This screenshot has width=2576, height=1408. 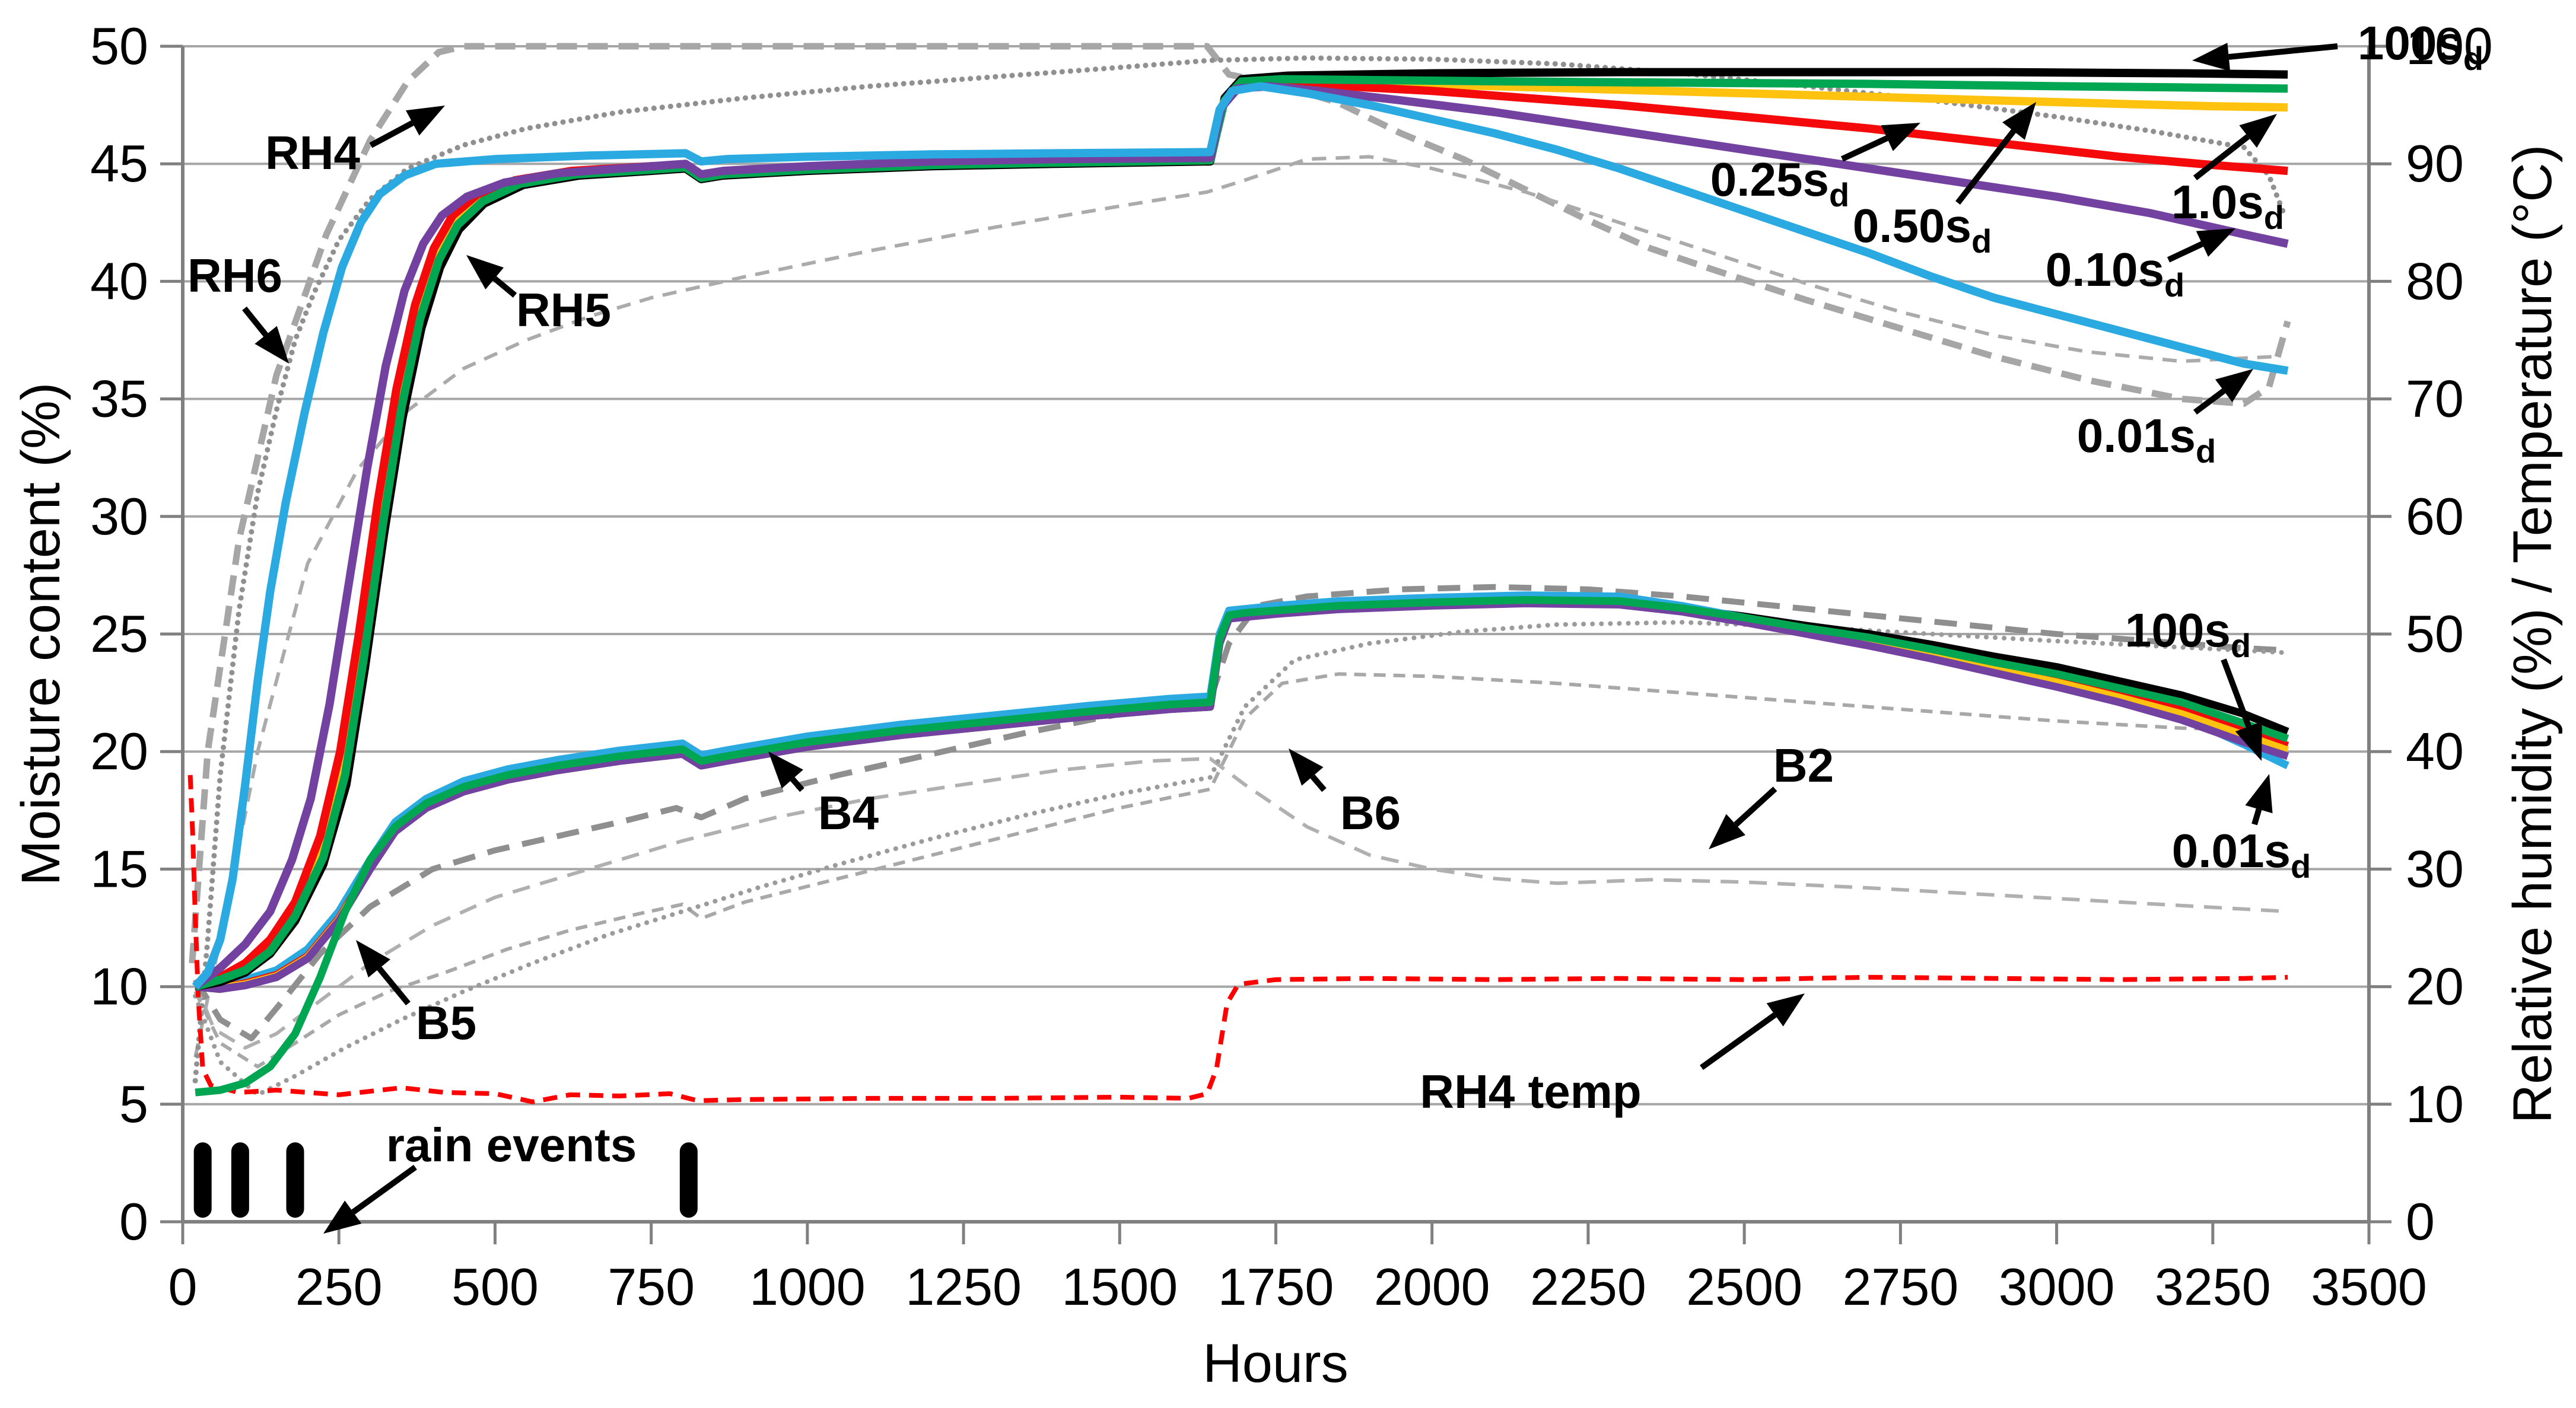 What do you see at coordinates (2211, 57) in the screenshot?
I see `annotation-arrow-sd100-top-head` at bounding box center [2211, 57].